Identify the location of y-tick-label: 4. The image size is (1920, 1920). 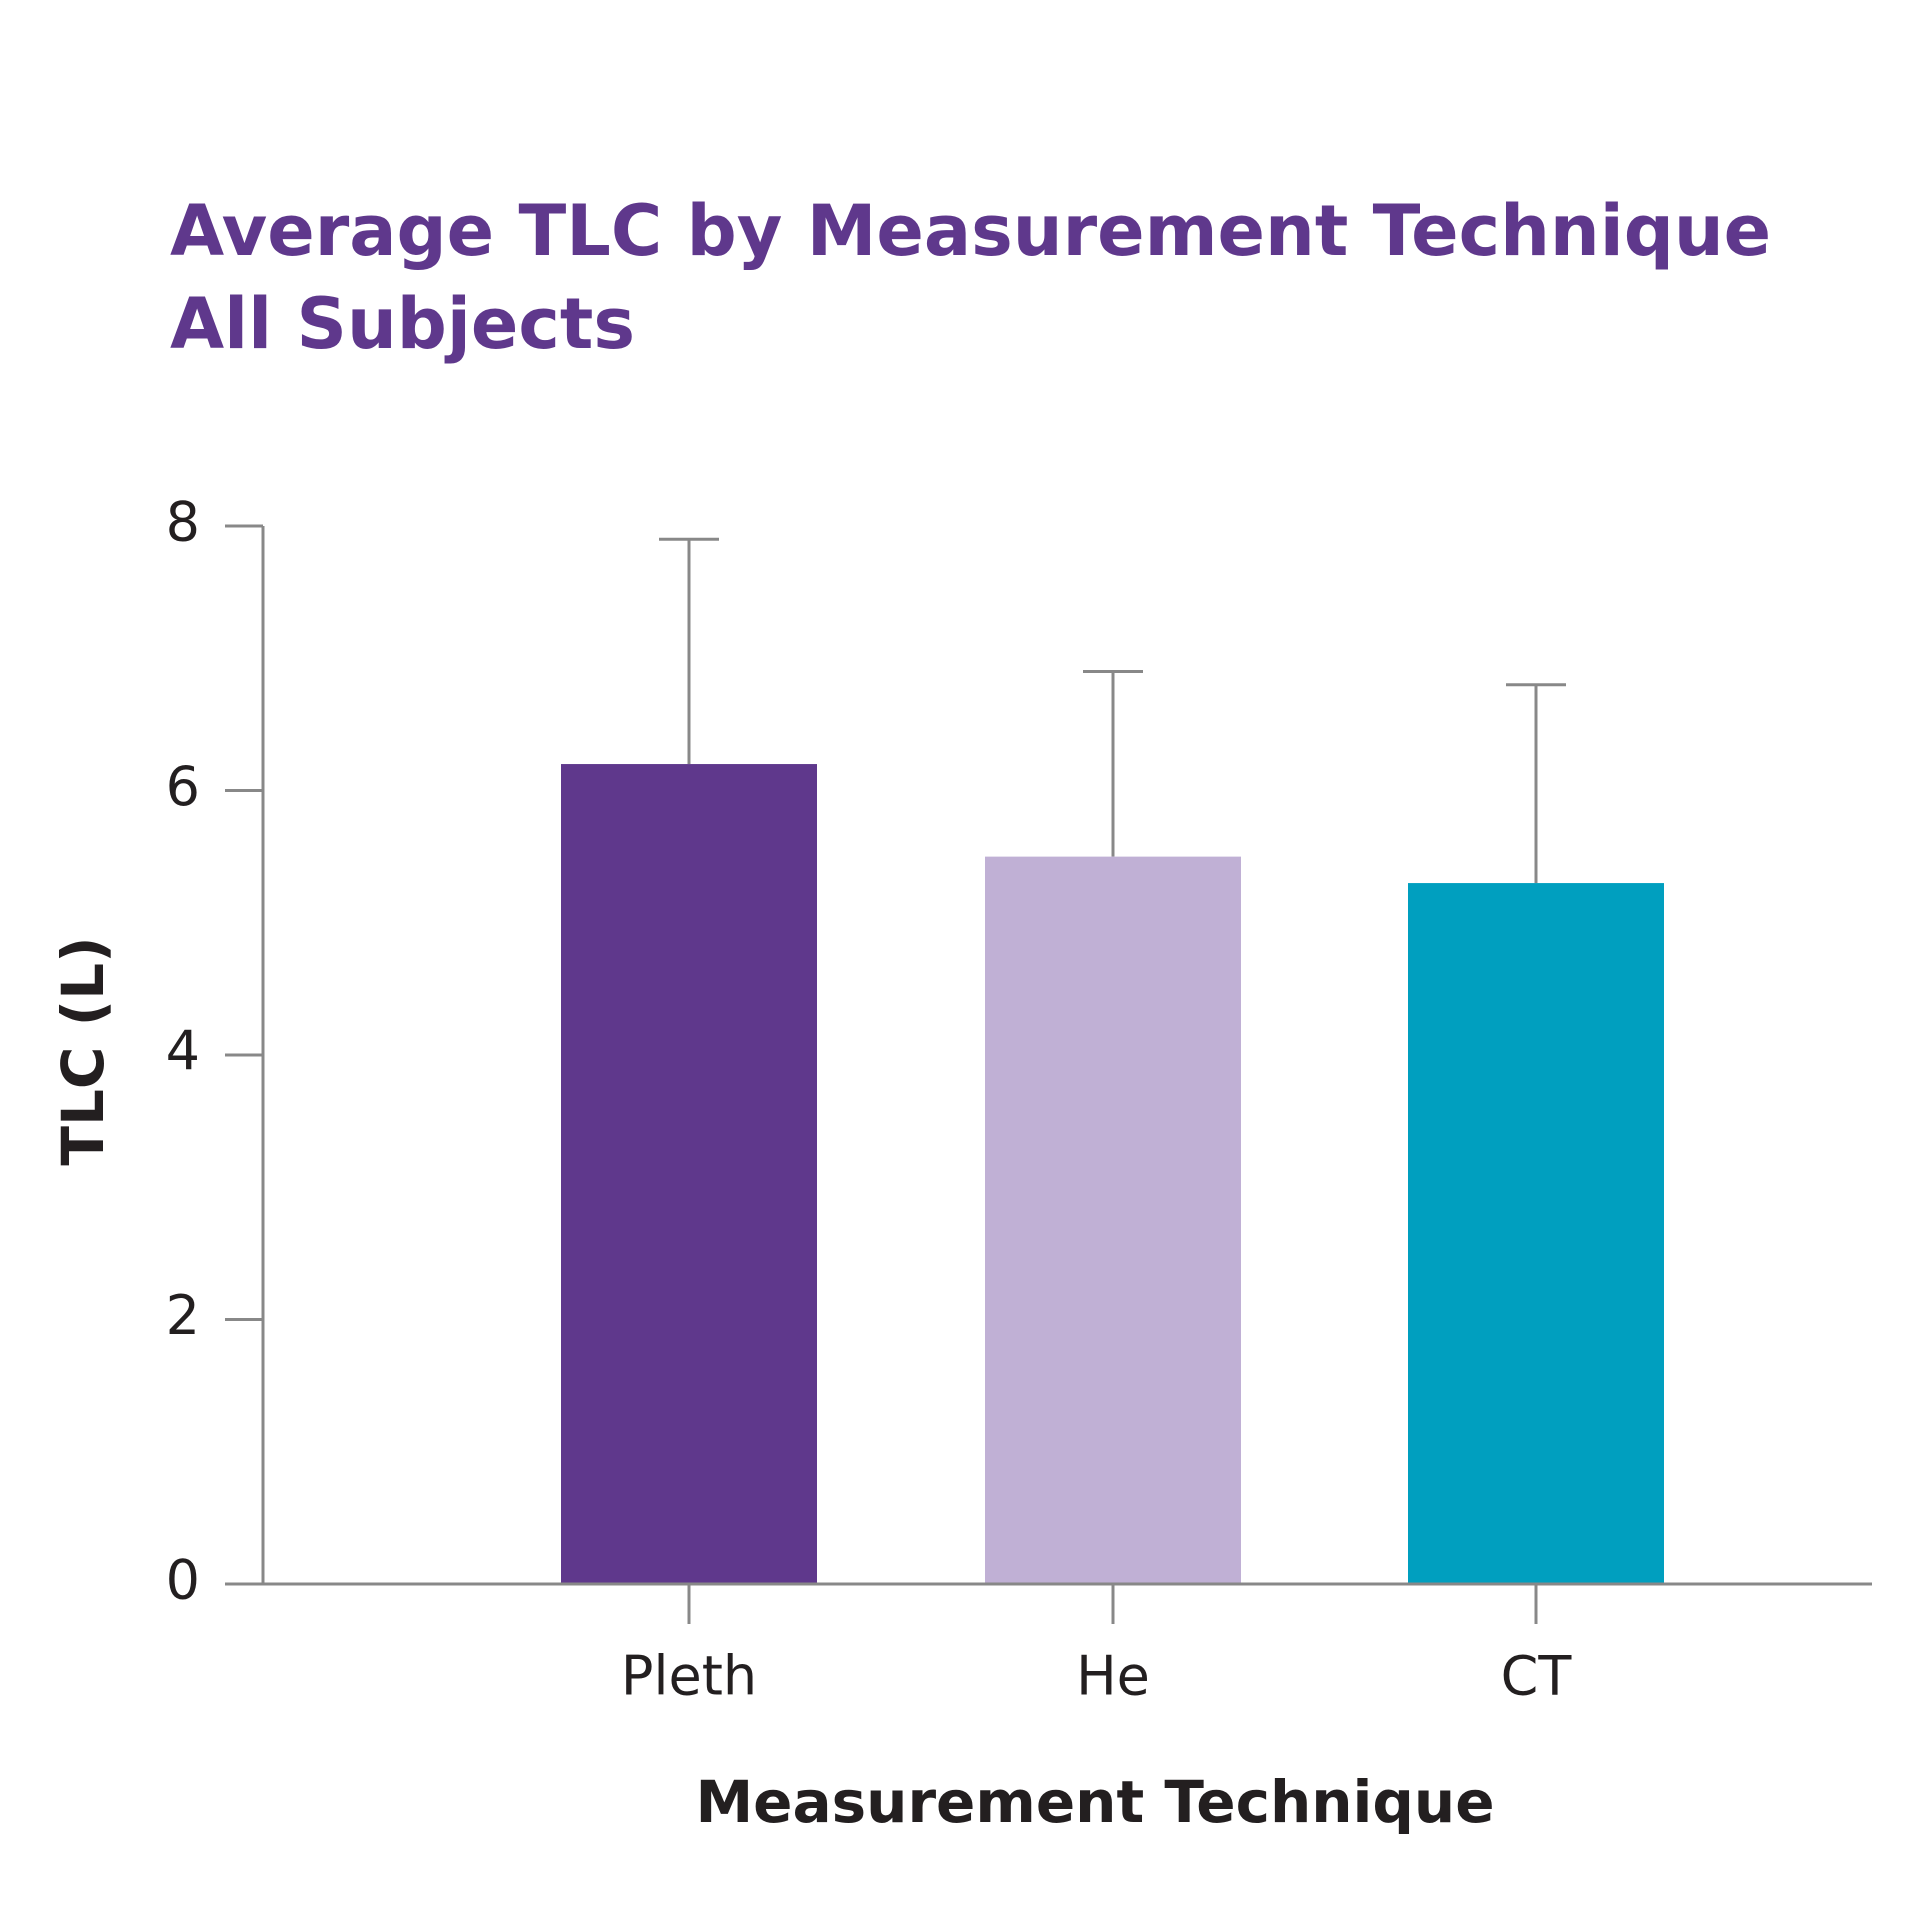
(183, 1051).